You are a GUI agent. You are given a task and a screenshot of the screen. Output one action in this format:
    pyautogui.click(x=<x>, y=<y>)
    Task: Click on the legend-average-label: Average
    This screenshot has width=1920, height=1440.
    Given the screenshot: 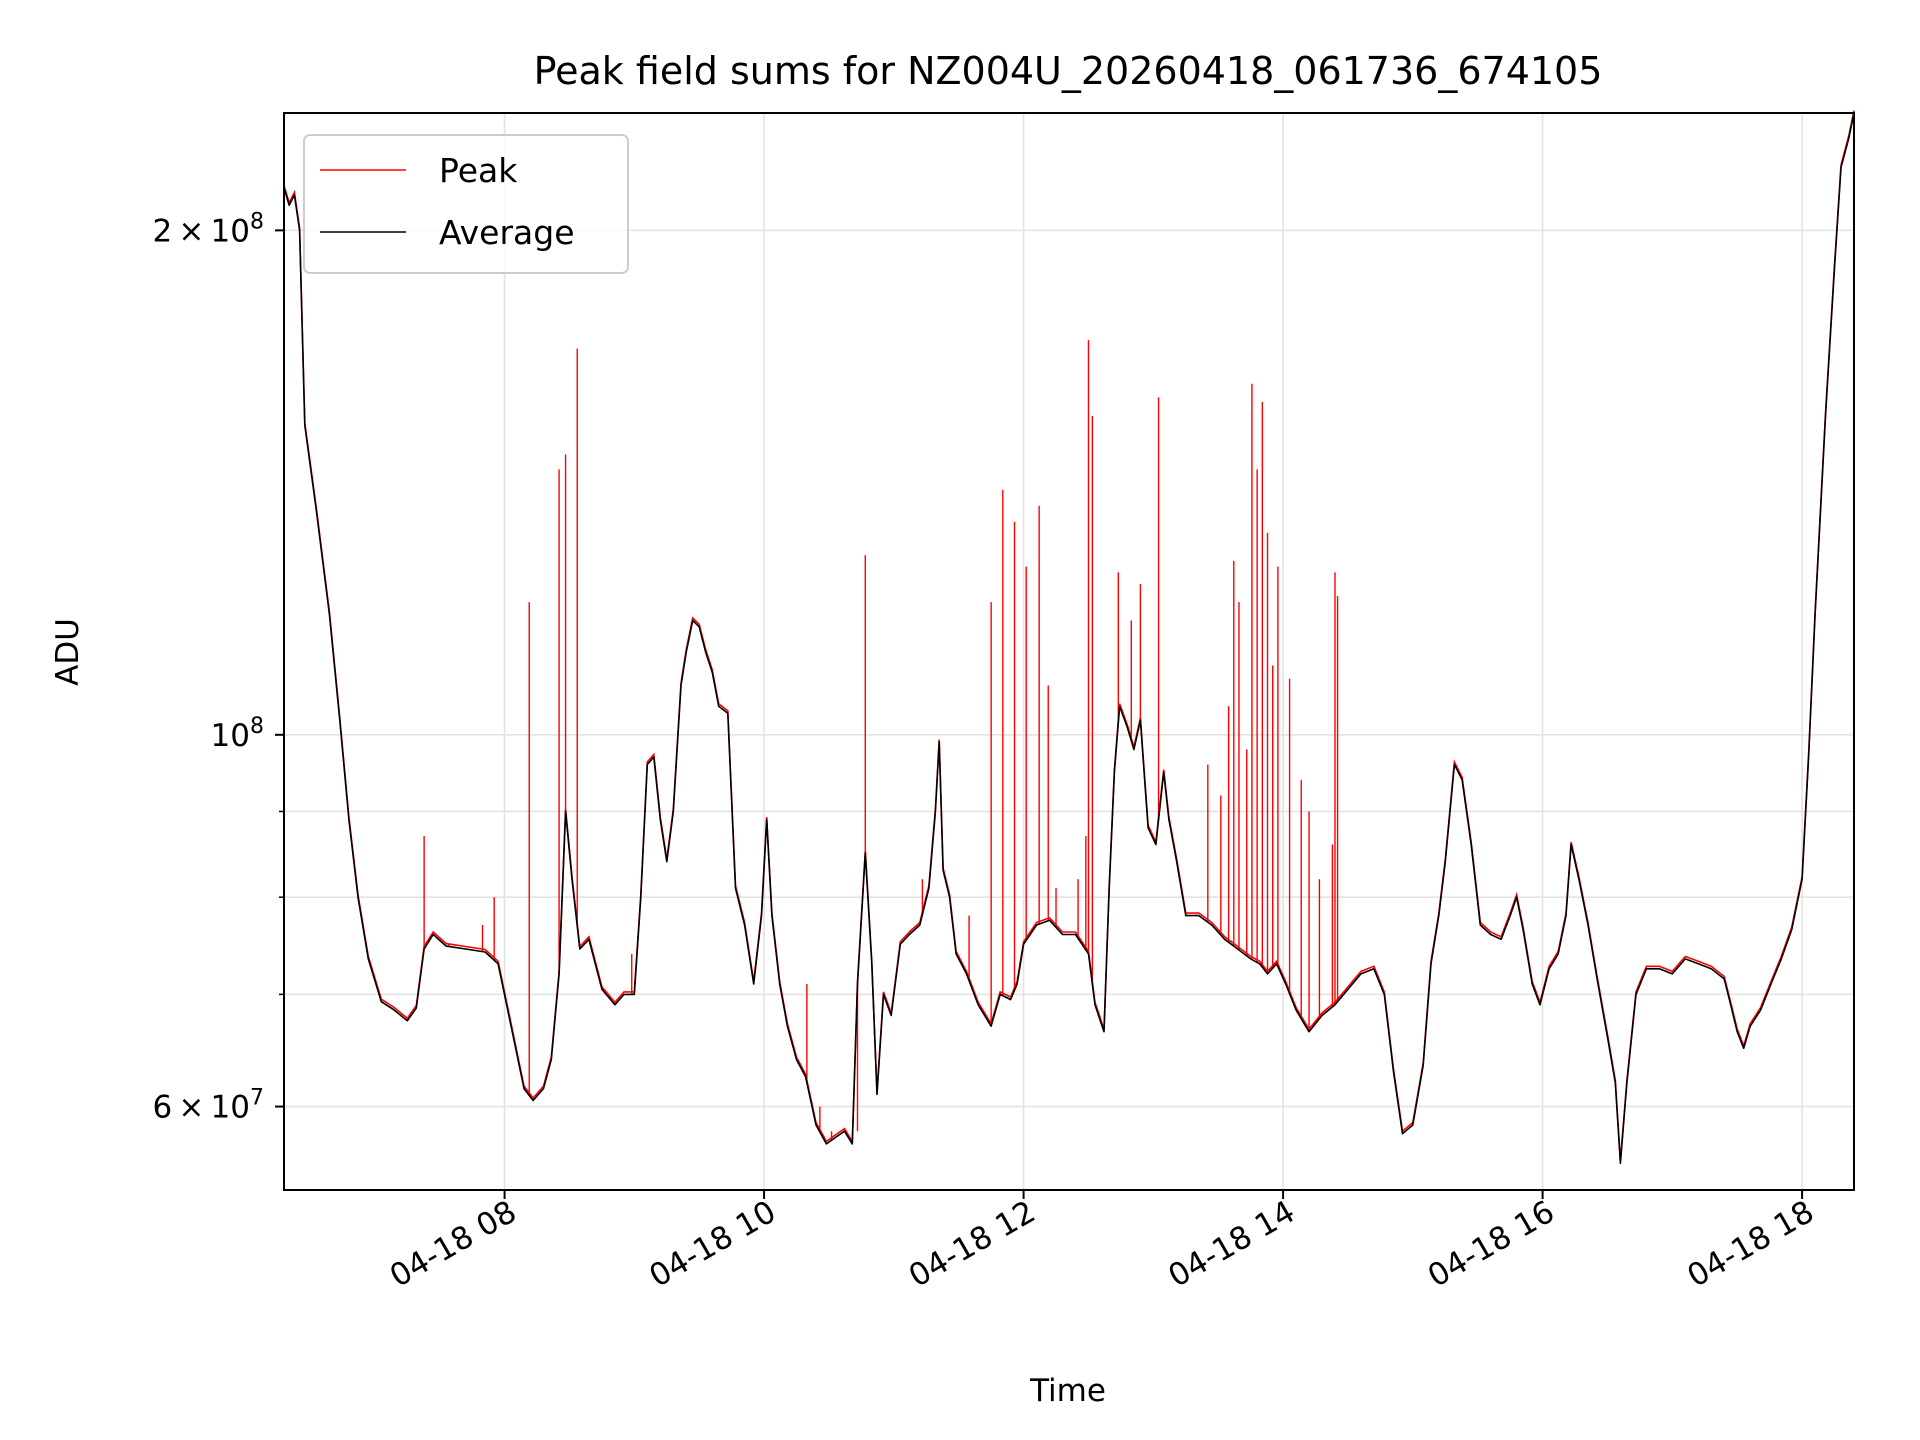 What is the action you would take?
    pyautogui.click(x=507, y=232)
    